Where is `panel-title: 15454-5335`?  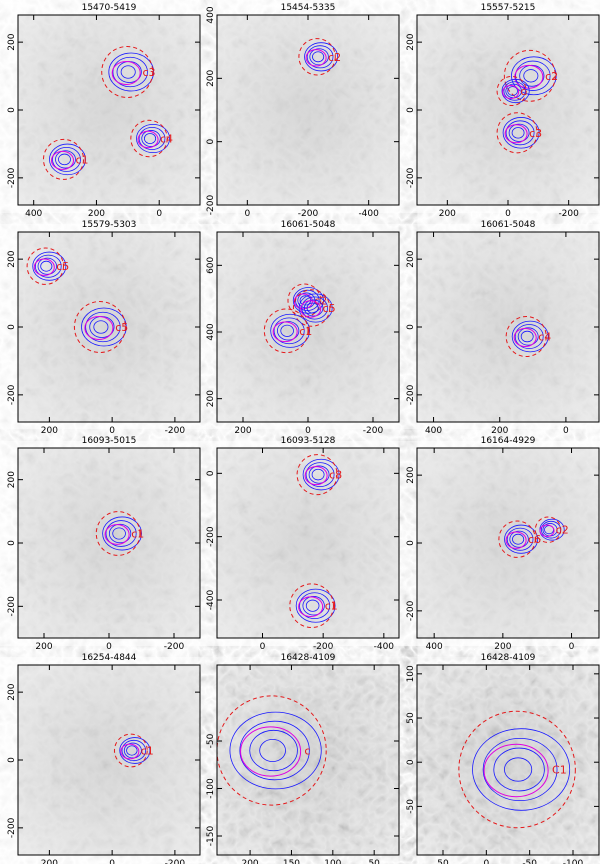 panel-title: 15454-5335 is located at coordinates (308, 8).